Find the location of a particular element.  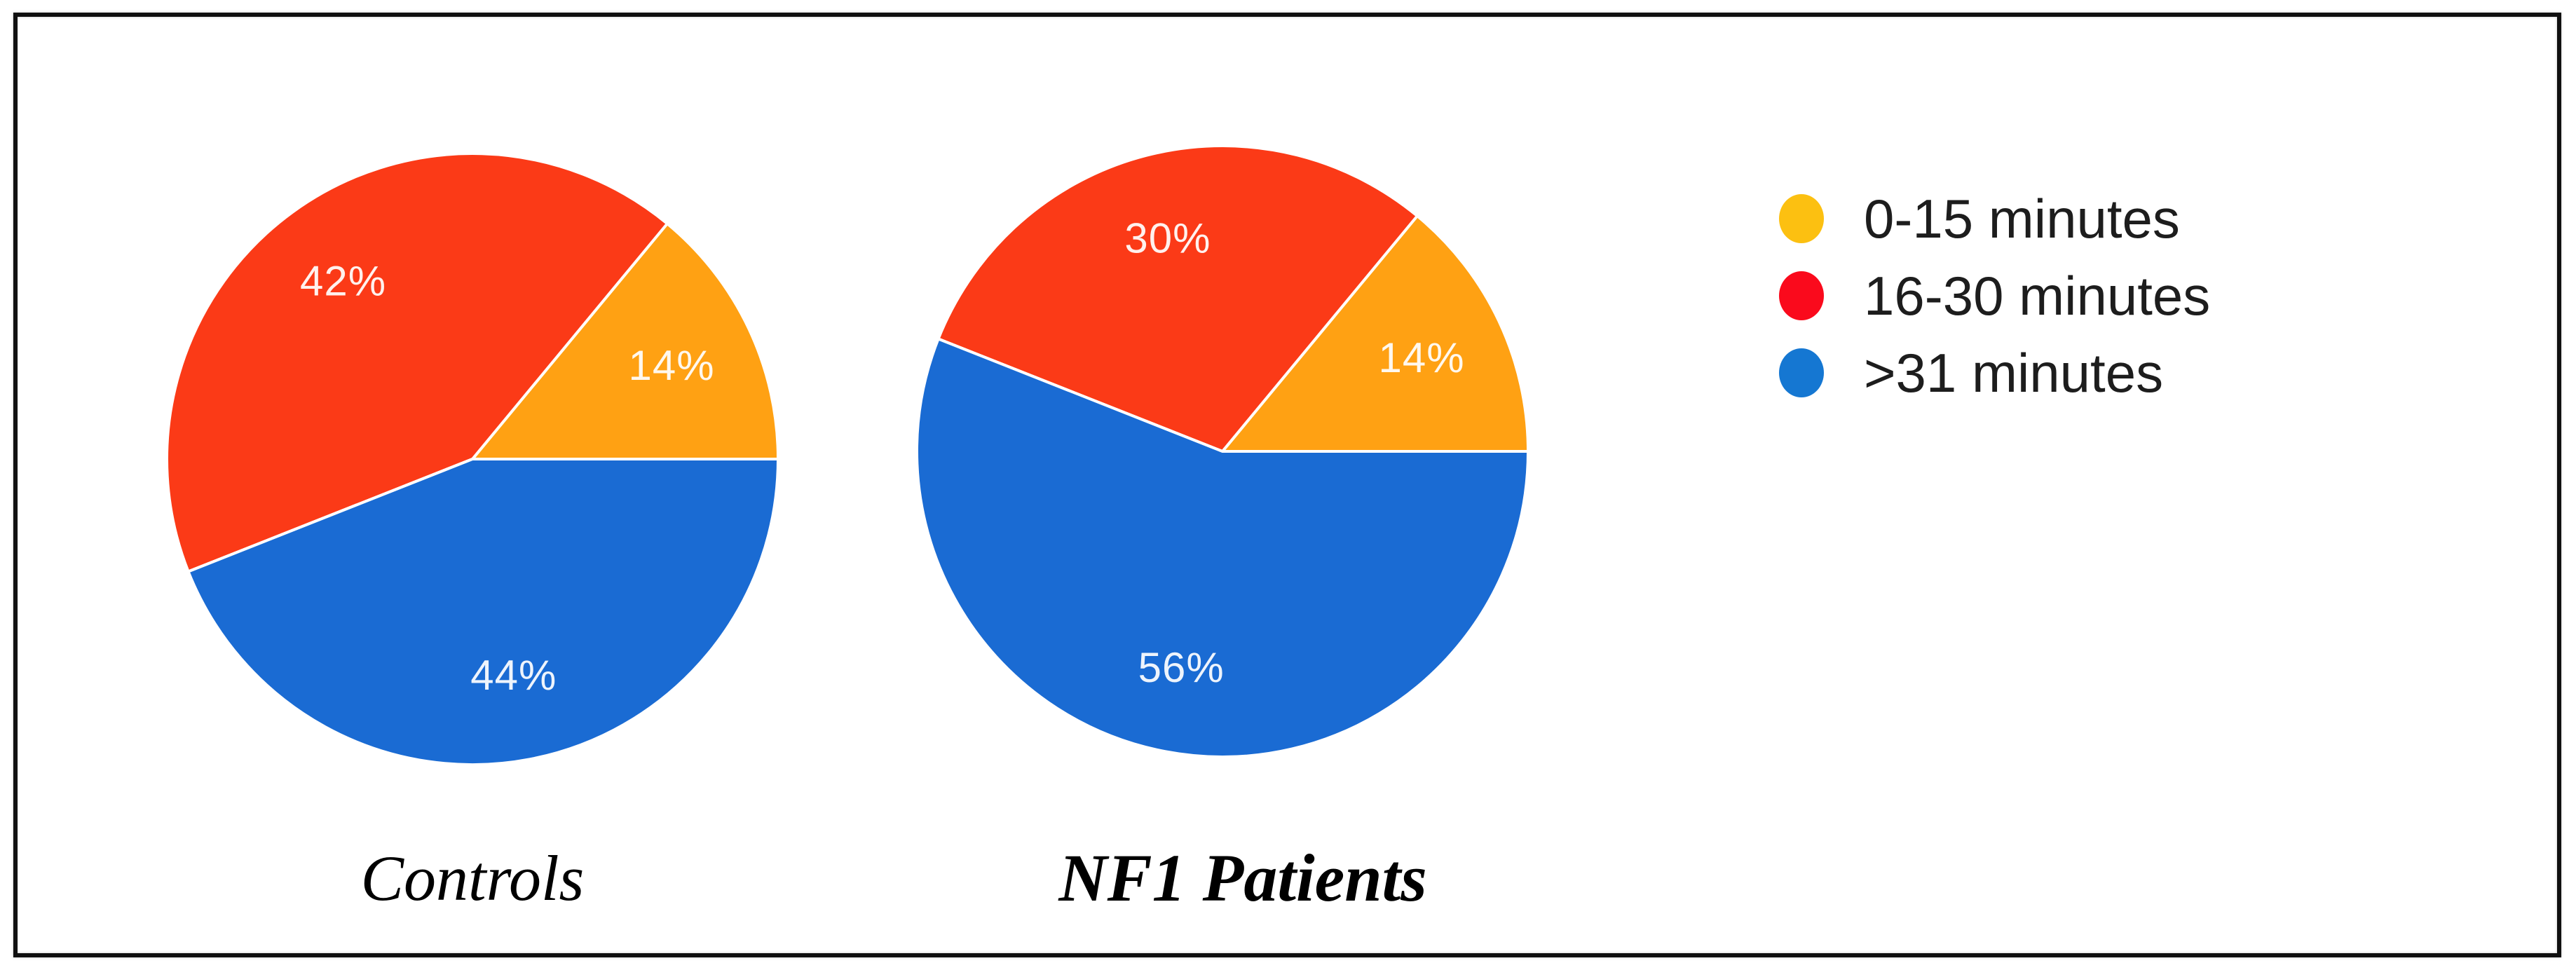

pie-title-controls: Controls is located at coordinates (473, 878).